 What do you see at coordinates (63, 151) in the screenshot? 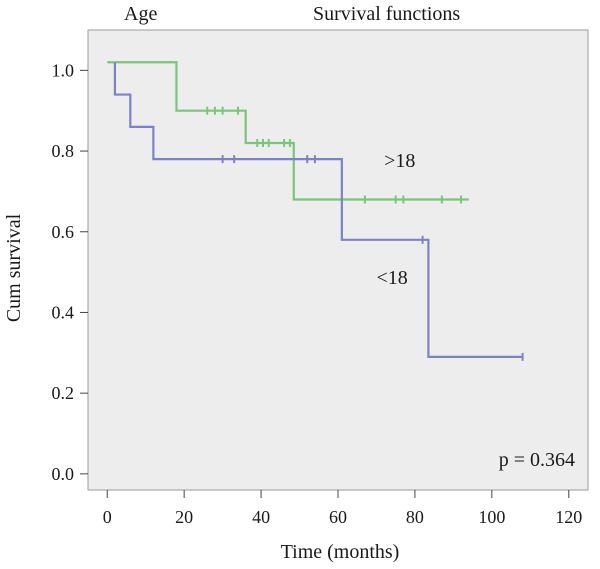
I see `y-tick-label: 0.8` at bounding box center [63, 151].